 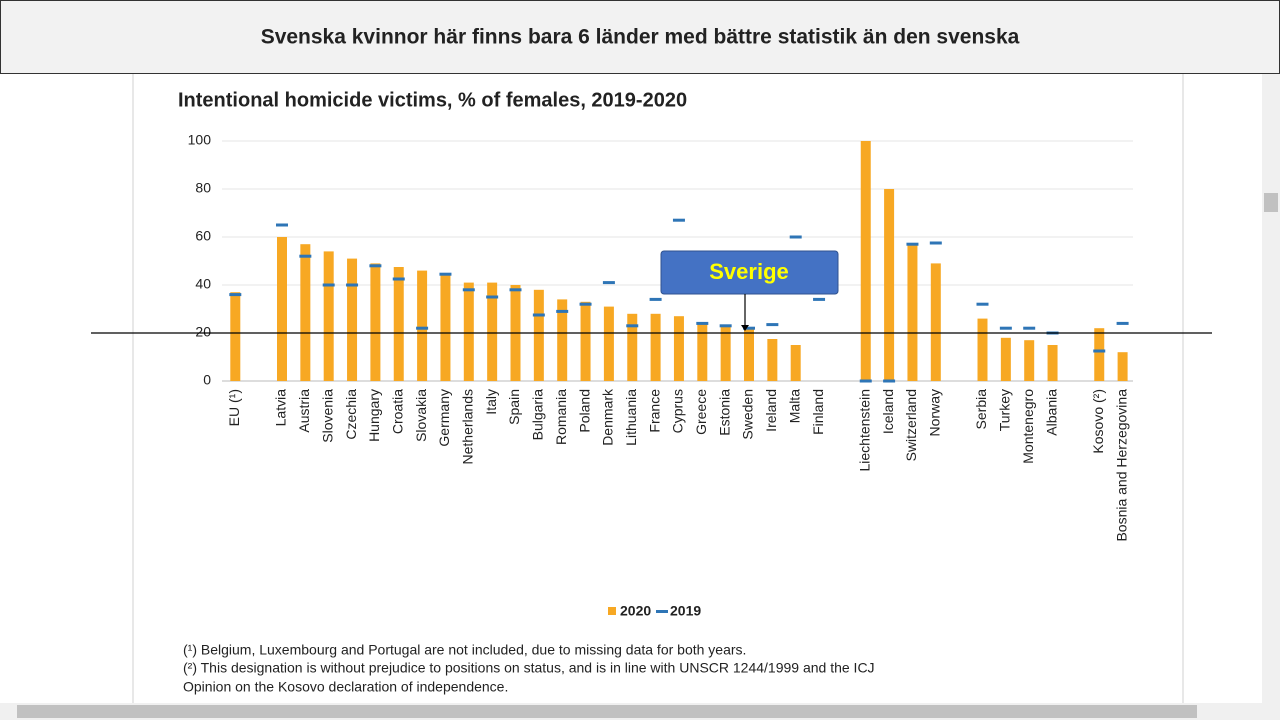 I want to click on x-tick-label: Bosnia and Herzegovina, so click(x=1121, y=465).